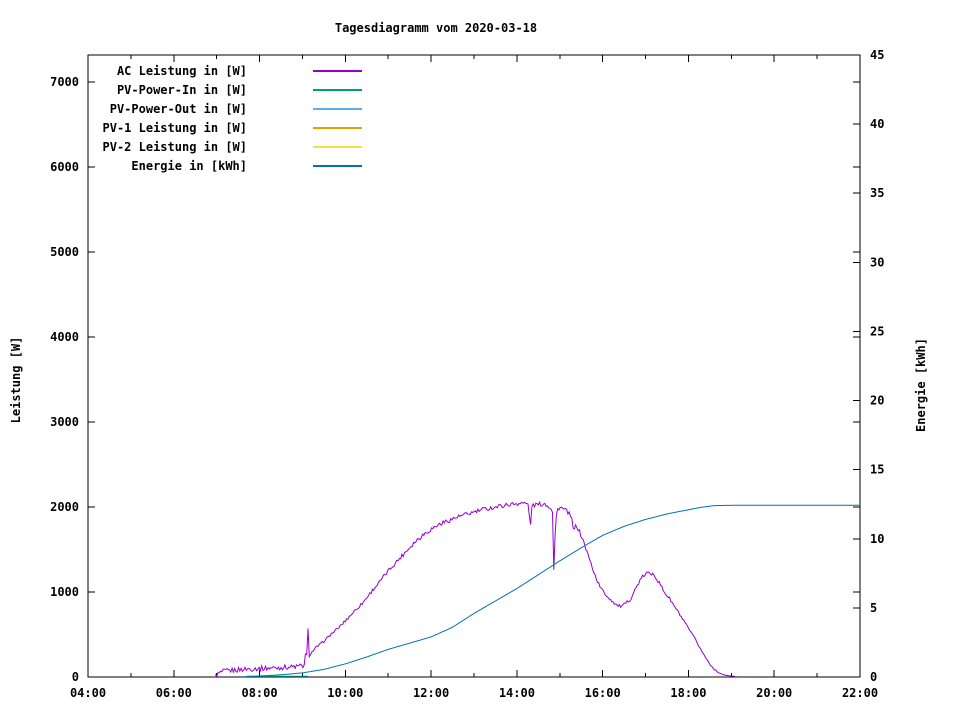  I want to click on svg-text: 2000, so click(64, 507).